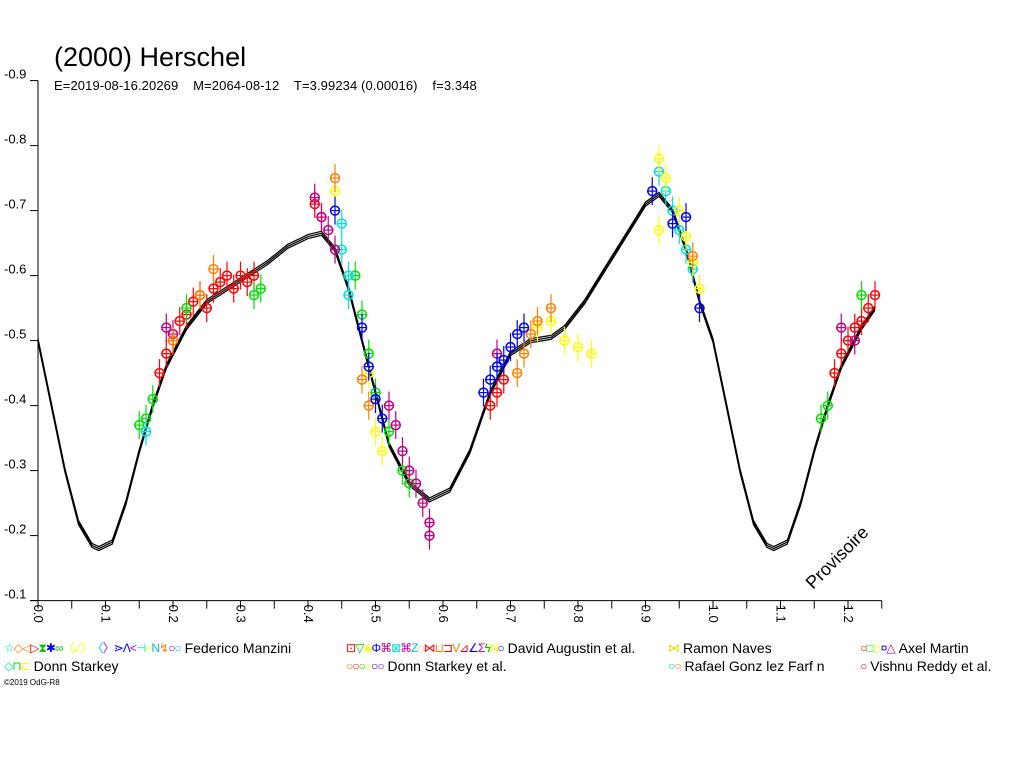 Image resolution: width=1024 pixels, height=768 pixels. Describe the element at coordinates (940, 666) in the screenshot. I see `legend-entry: ○ Vishnu Reddy et al.` at that location.